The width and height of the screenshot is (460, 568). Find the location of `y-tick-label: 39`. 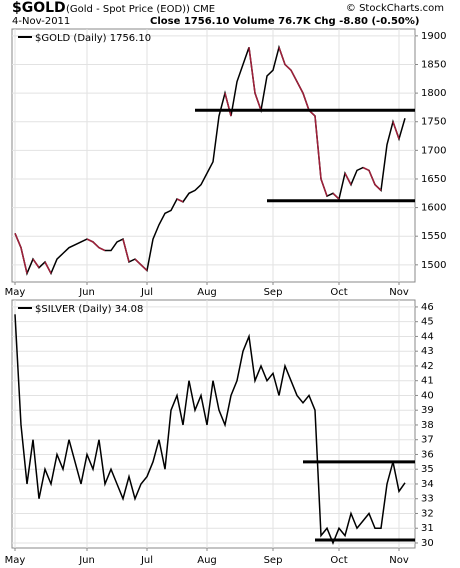

y-tick-label: 39 is located at coordinates (427, 410).